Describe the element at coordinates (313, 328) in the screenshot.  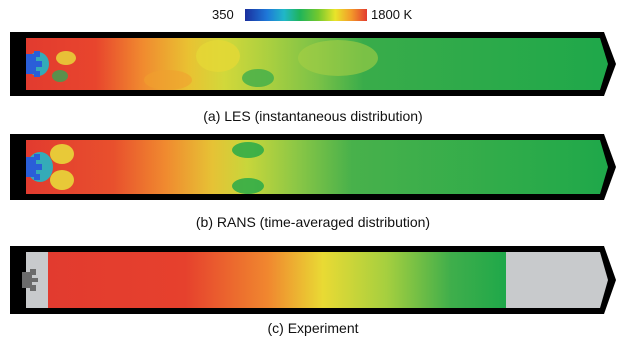
I see `panel-experiment-caption: (c) Experiment` at that location.